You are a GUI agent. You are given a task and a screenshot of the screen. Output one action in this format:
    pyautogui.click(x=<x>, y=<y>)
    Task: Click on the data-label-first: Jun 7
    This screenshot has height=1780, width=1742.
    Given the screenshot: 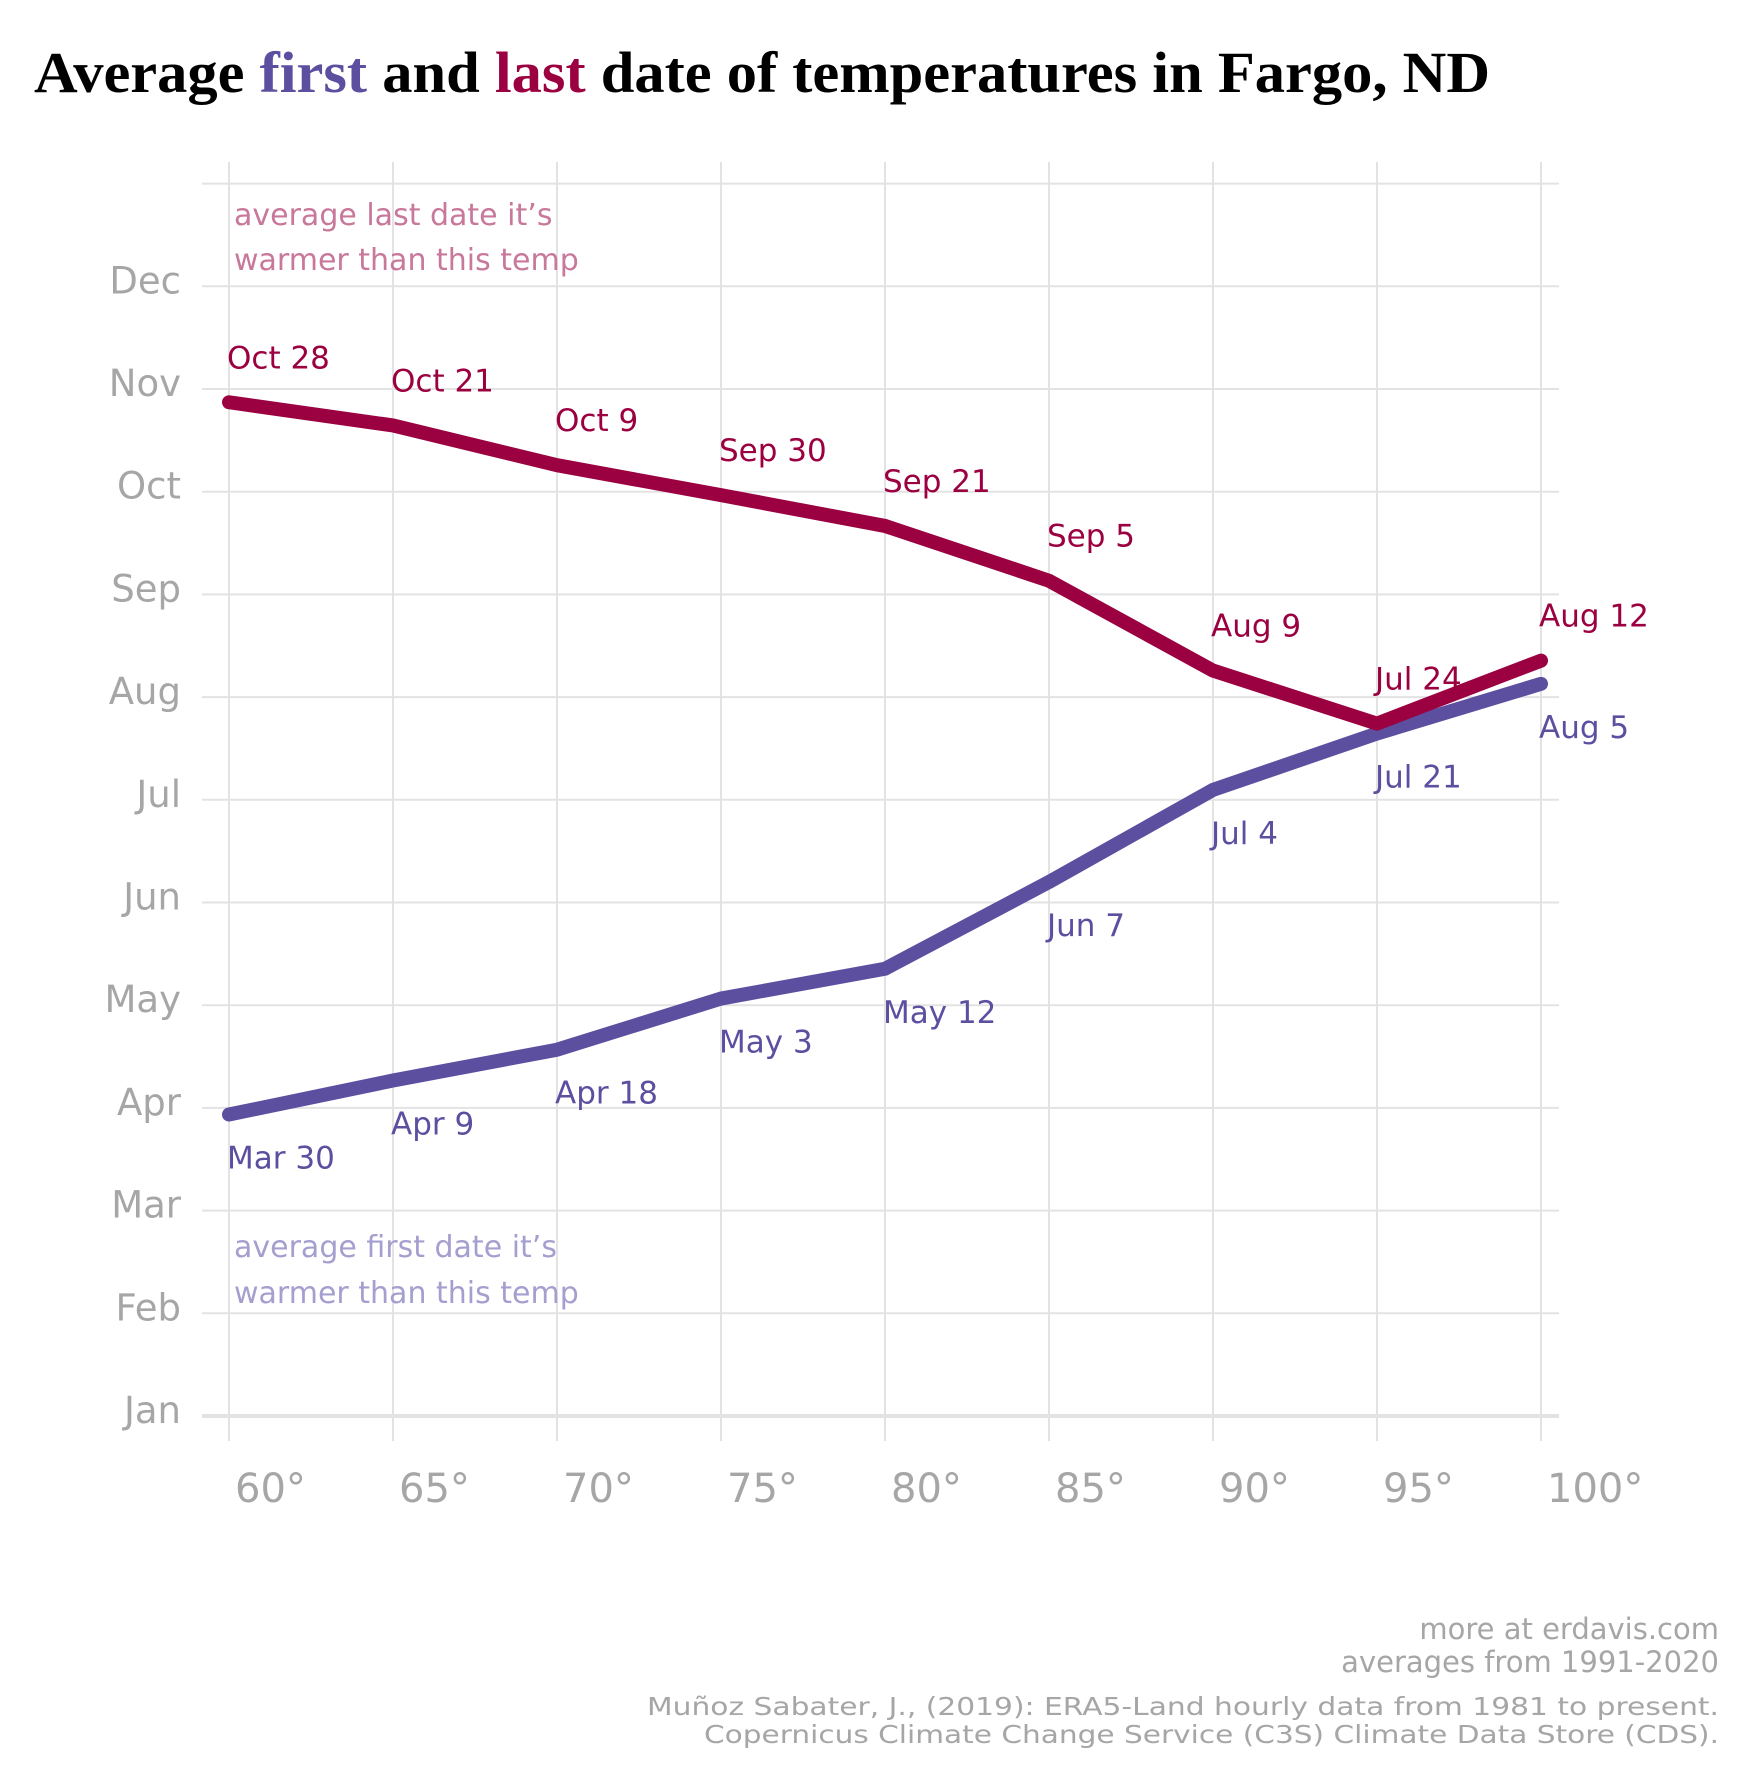 What is the action you would take?
    pyautogui.click(x=1085, y=926)
    